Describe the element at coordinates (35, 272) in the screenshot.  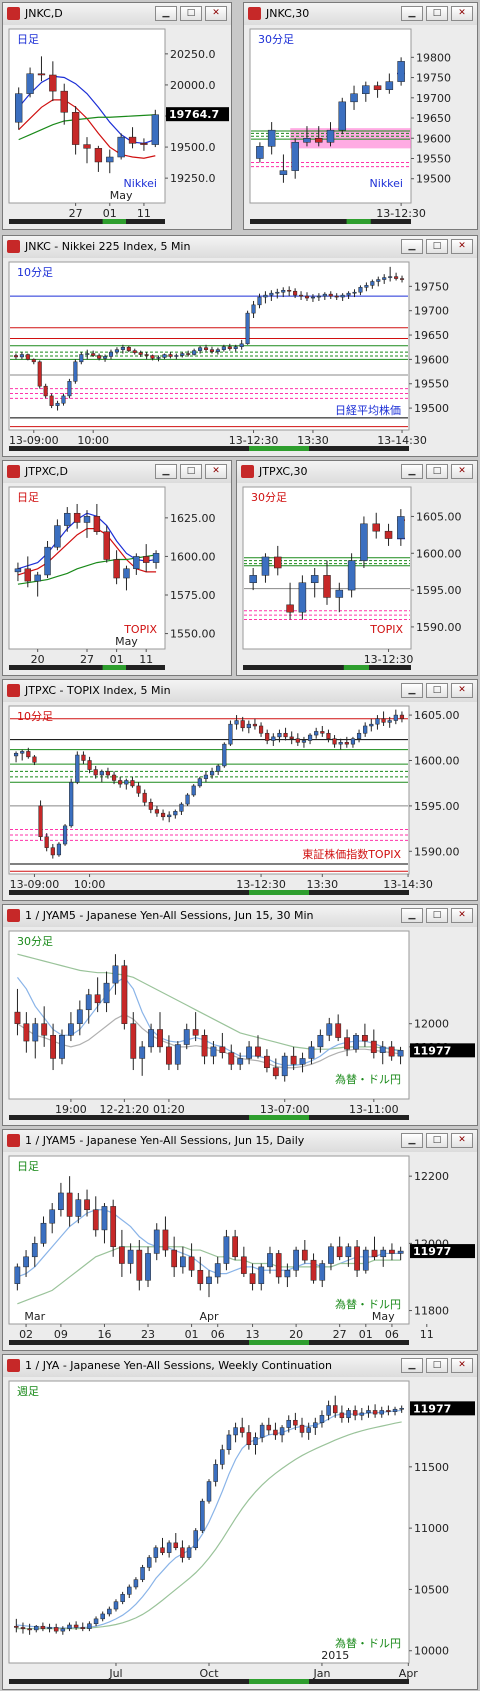
I see `timeframe-label: 10分足` at that location.